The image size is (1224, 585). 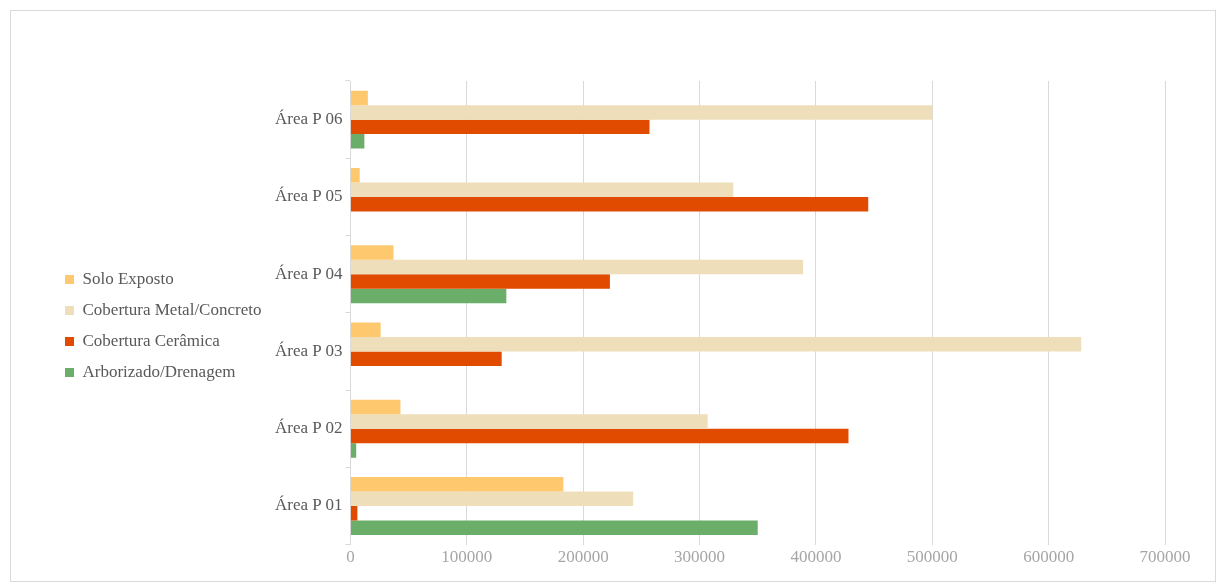 What do you see at coordinates (350, 557) in the screenshot?
I see `x-tick-label: 0` at bounding box center [350, 557].